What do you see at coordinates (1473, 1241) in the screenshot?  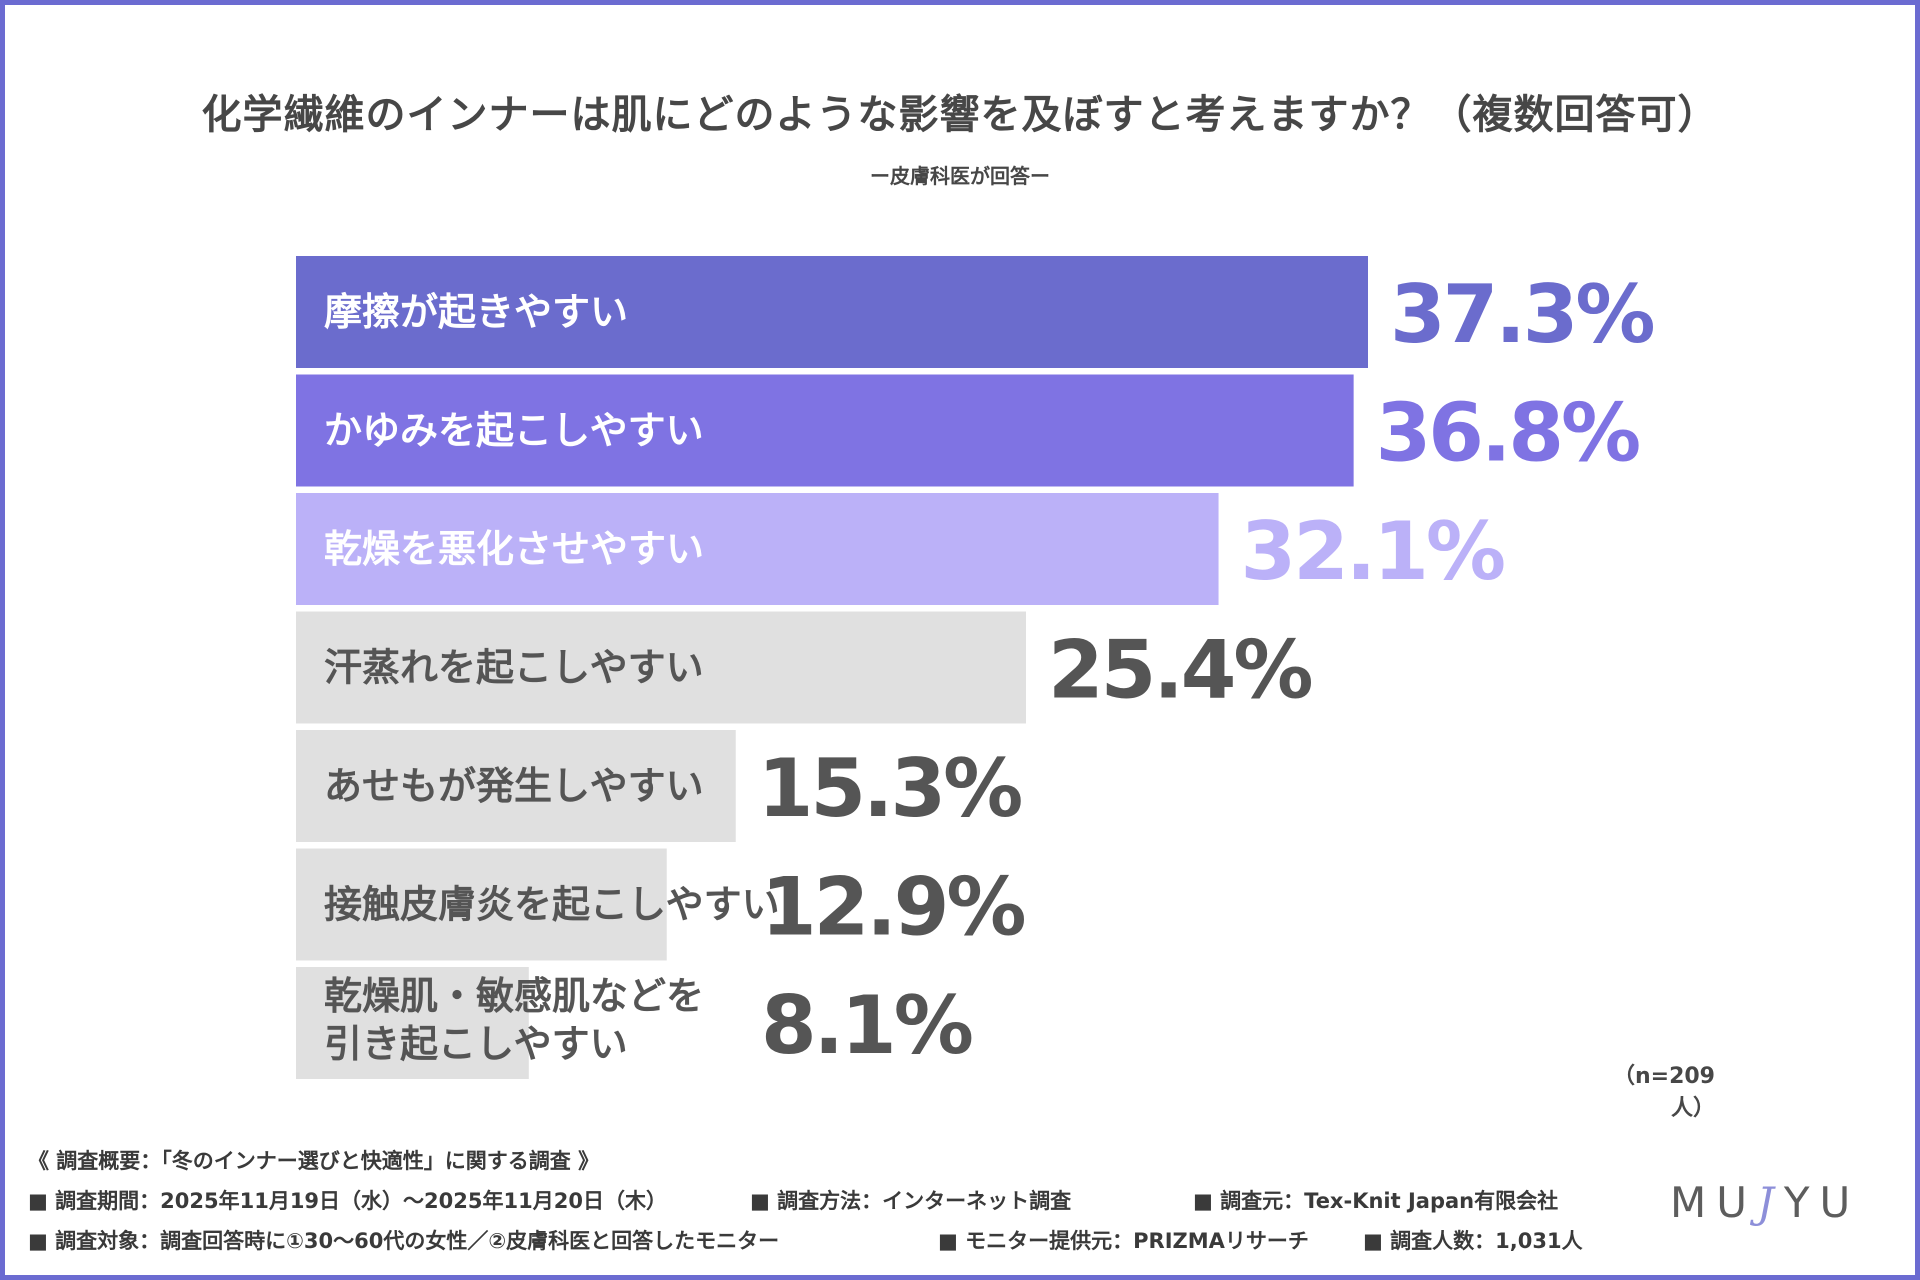 I see `survey-count: ■ 調査人数：1,031人` at bounding box center [1473, 1241].